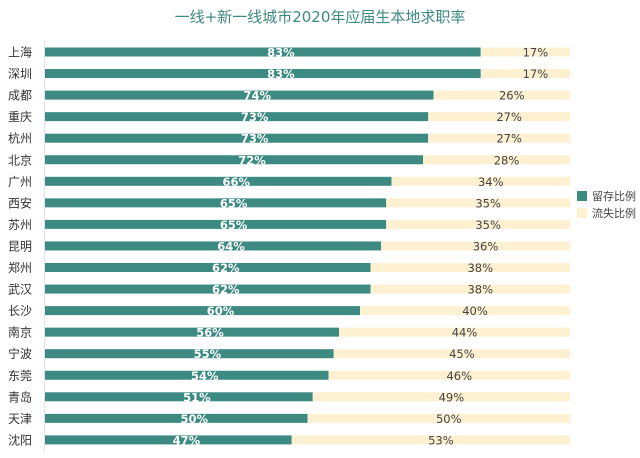 The width and height of the screenshot is (640, 458). I want to click on category-label: 杭州, so click(20, 138).